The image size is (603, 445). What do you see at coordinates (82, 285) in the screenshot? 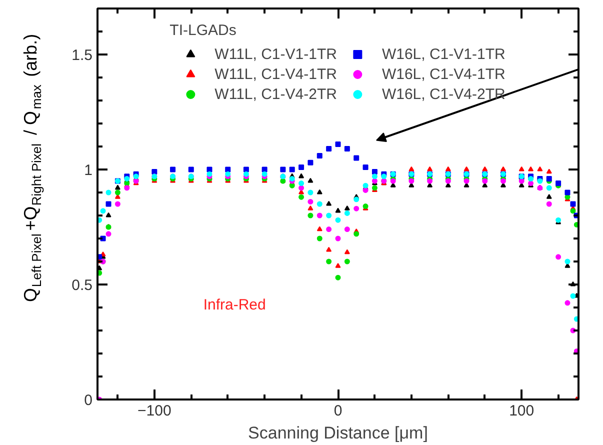
I see `y-tick-label: 0.5` at bounding box center [82, 285].